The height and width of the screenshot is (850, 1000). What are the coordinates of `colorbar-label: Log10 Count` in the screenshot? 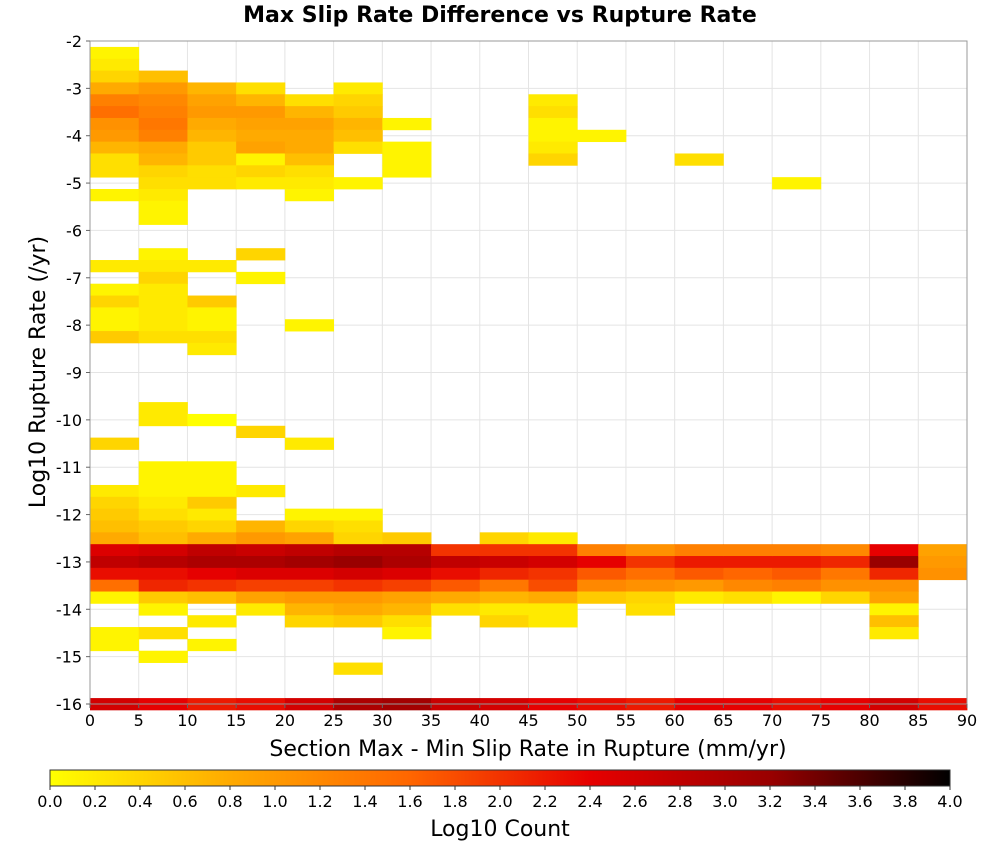 It's located at (500, 829).